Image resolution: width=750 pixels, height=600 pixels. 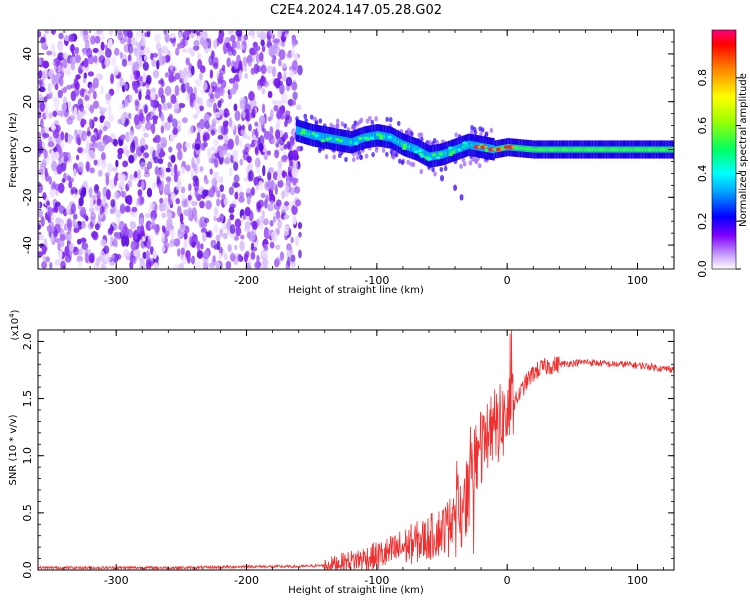 What do you see at coordinates (461, 197) in the screenshot?
I see `signal-streak` at bounding box center [461, 197].